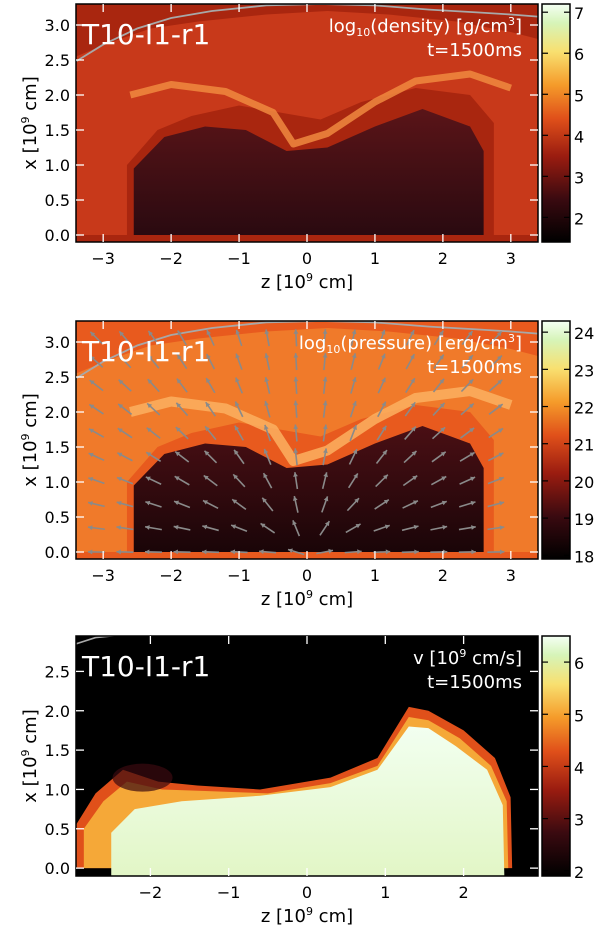 This screenshot has width=600, height=947. Describe the element at coordinates (584, 408) in the screenshot. I see `colorbar-tick-label: 22` at that location.